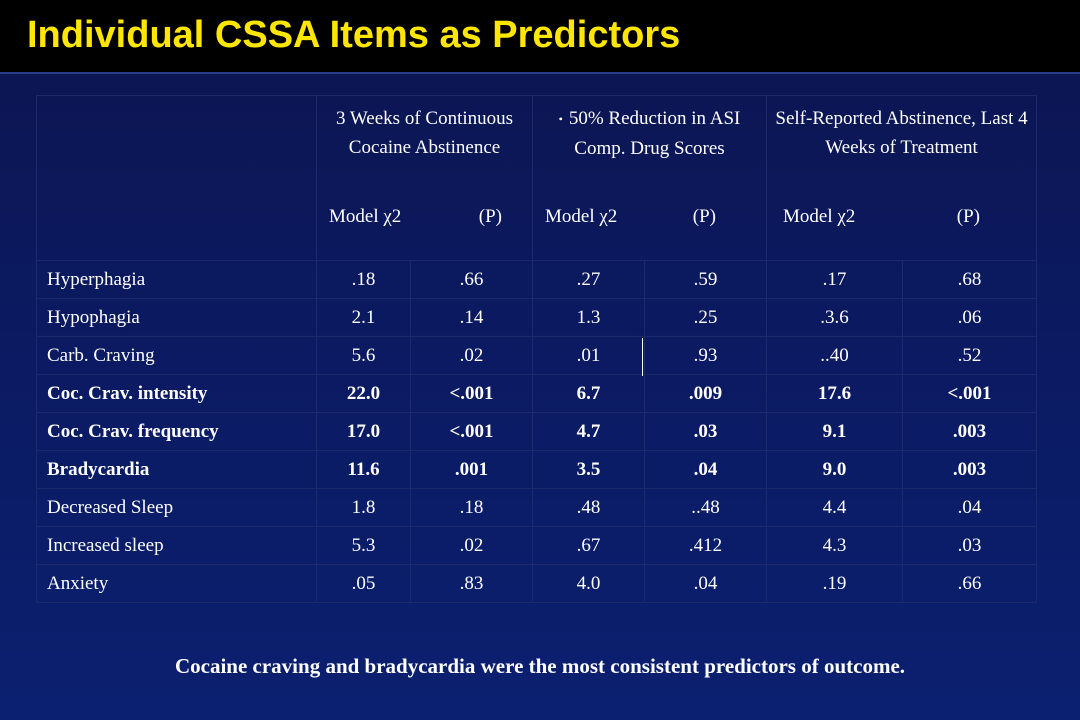 This screenshot has width=1080, height=720. What do you see at coordinates (705, 279) in the screenshot?
I see `table-cell: .59` at bounding box center [705, 279].